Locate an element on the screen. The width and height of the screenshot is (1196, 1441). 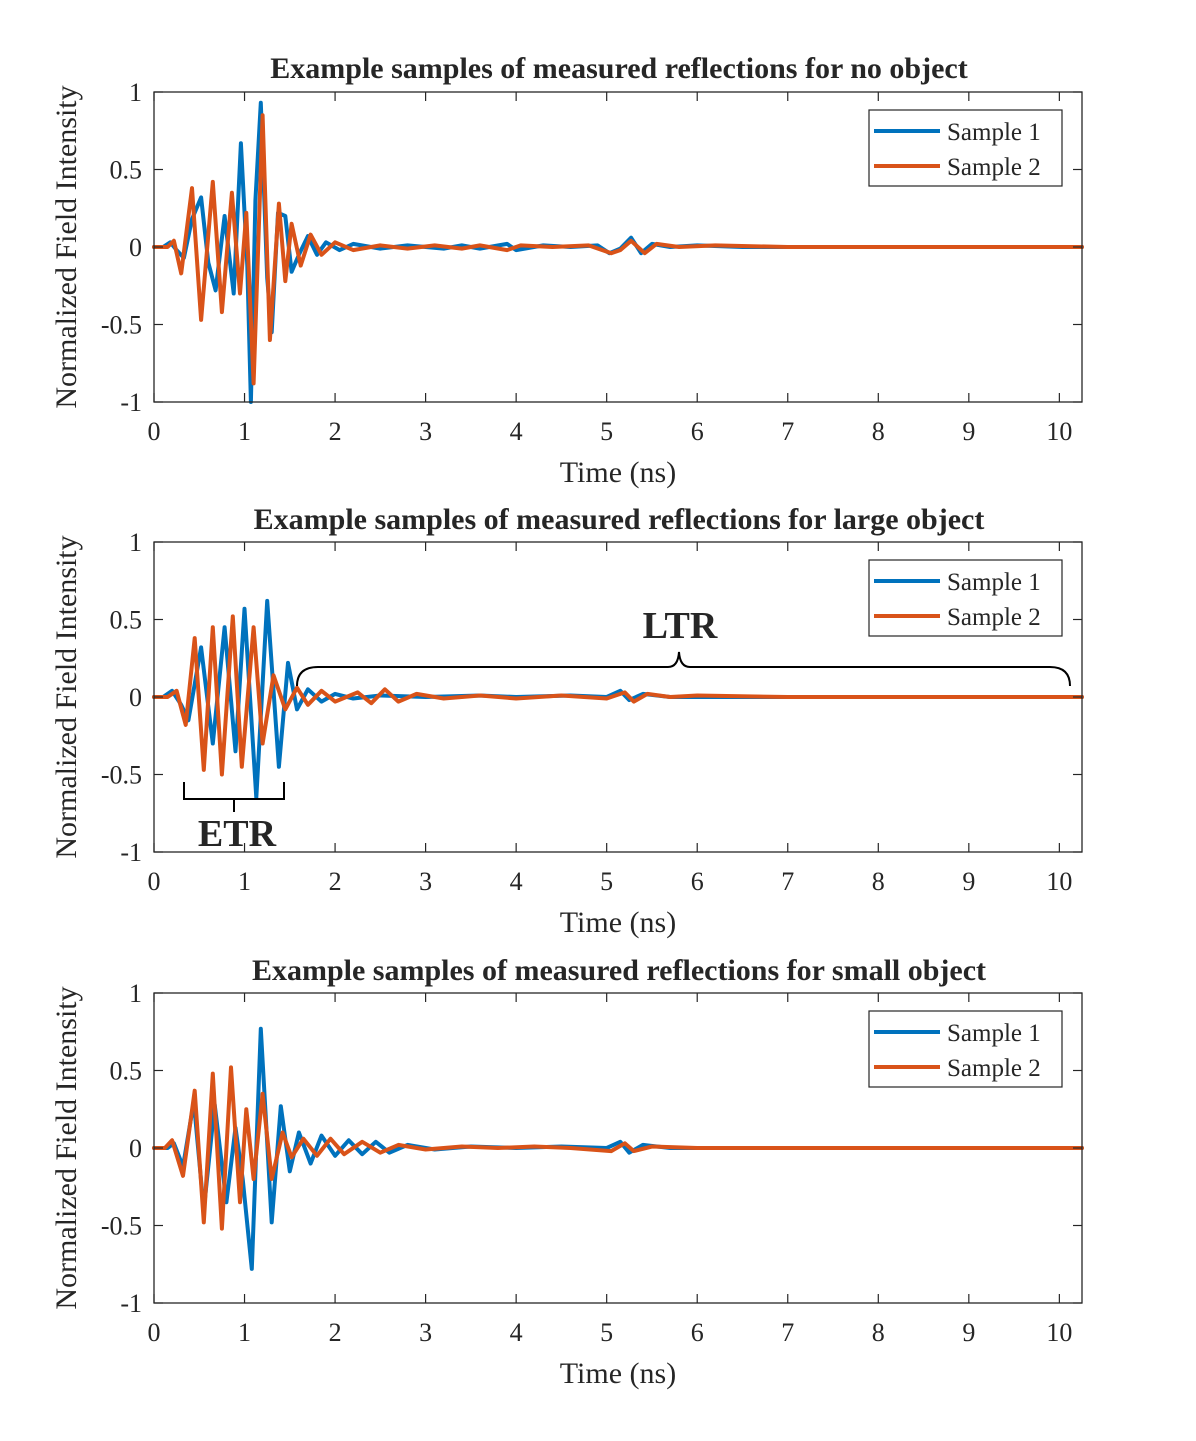
ltr-annotation: LTR is located at coordinates (680, 626).